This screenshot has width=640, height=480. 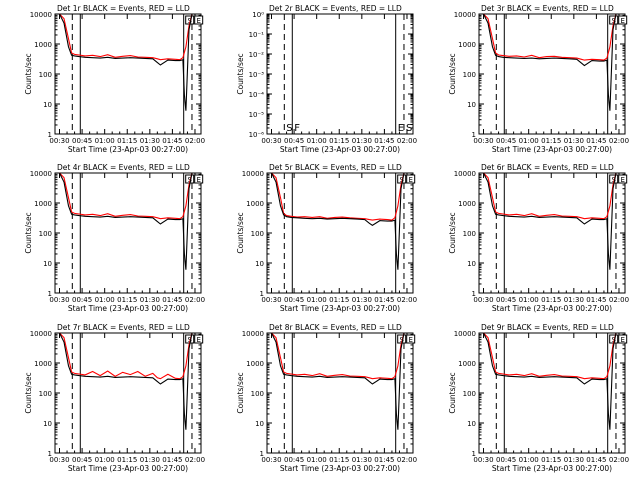 What do you see at coordinates (257, 95) in the screenshot?
I see `y-tick-label: 10⁻⁴` at bounding box center [257, 95].